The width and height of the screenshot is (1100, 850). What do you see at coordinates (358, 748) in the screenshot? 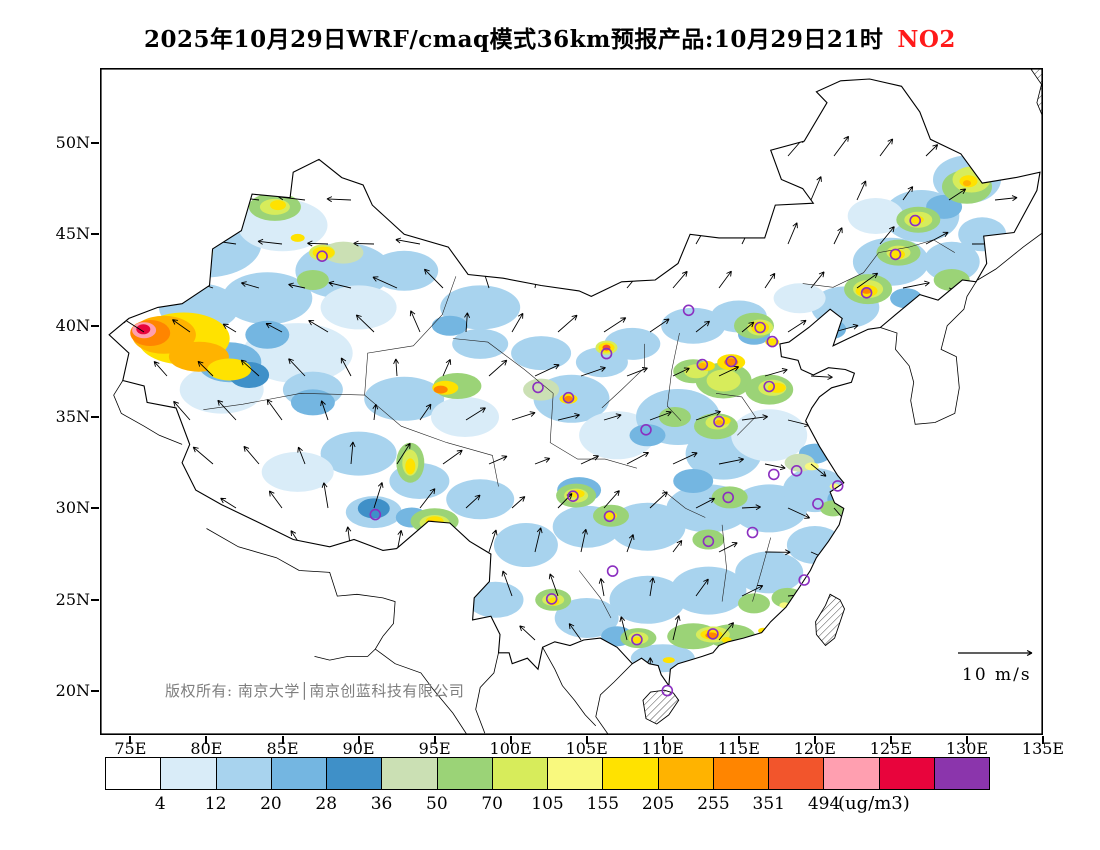
I see `lon-axis-label: 90E` at bounding box center [358, 748].